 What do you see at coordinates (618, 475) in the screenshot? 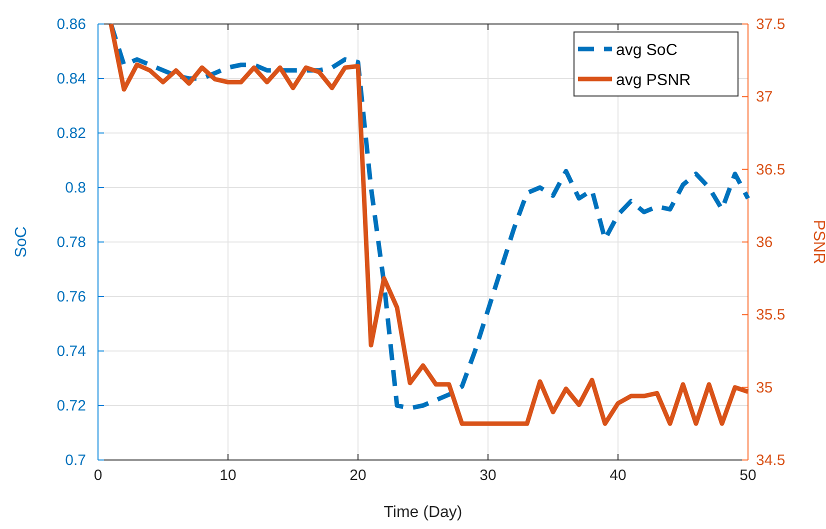
I see `x-tick-label: 40` at bounding box center [618, 475].